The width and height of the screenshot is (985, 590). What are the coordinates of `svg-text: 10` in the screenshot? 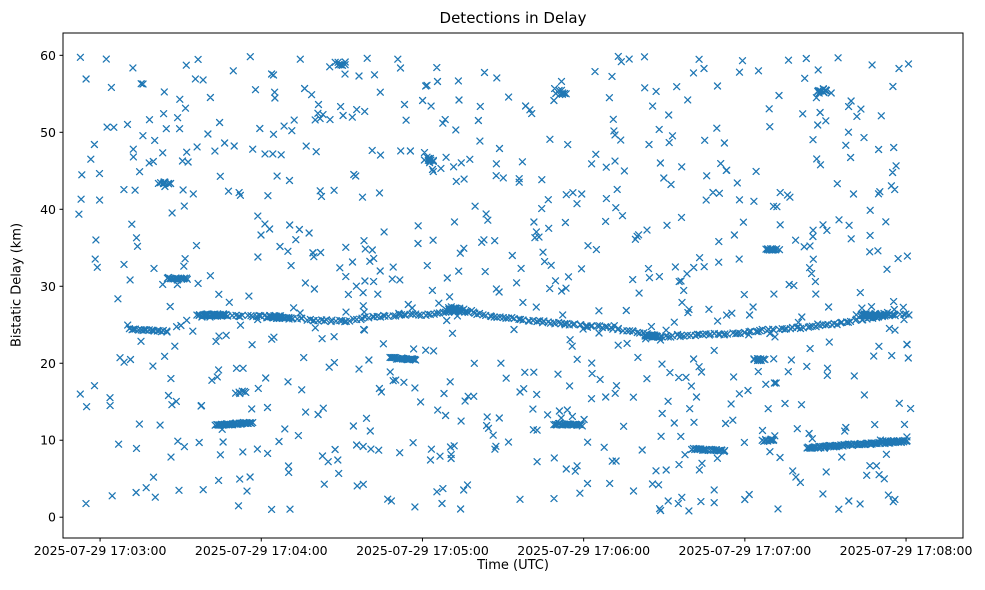 It's located at (48, 440).